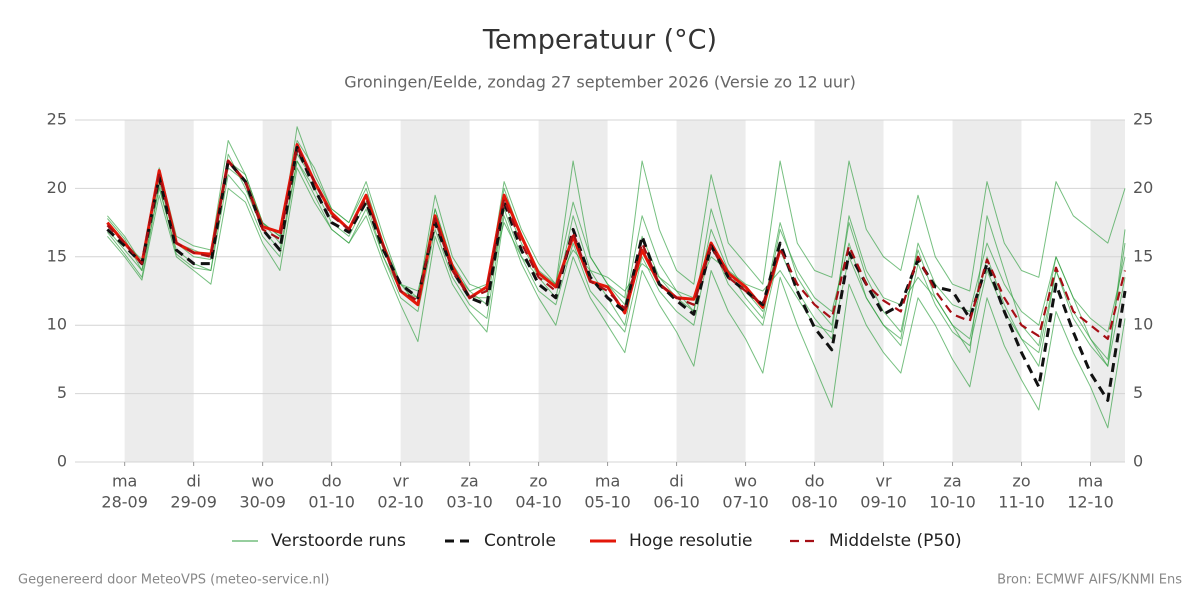 The image size is (1200, 604). What do you see at coordinates (1138, 461) in the screenshot?
I see `y2-tick-label: 0` at bounding box center [1138, 461].